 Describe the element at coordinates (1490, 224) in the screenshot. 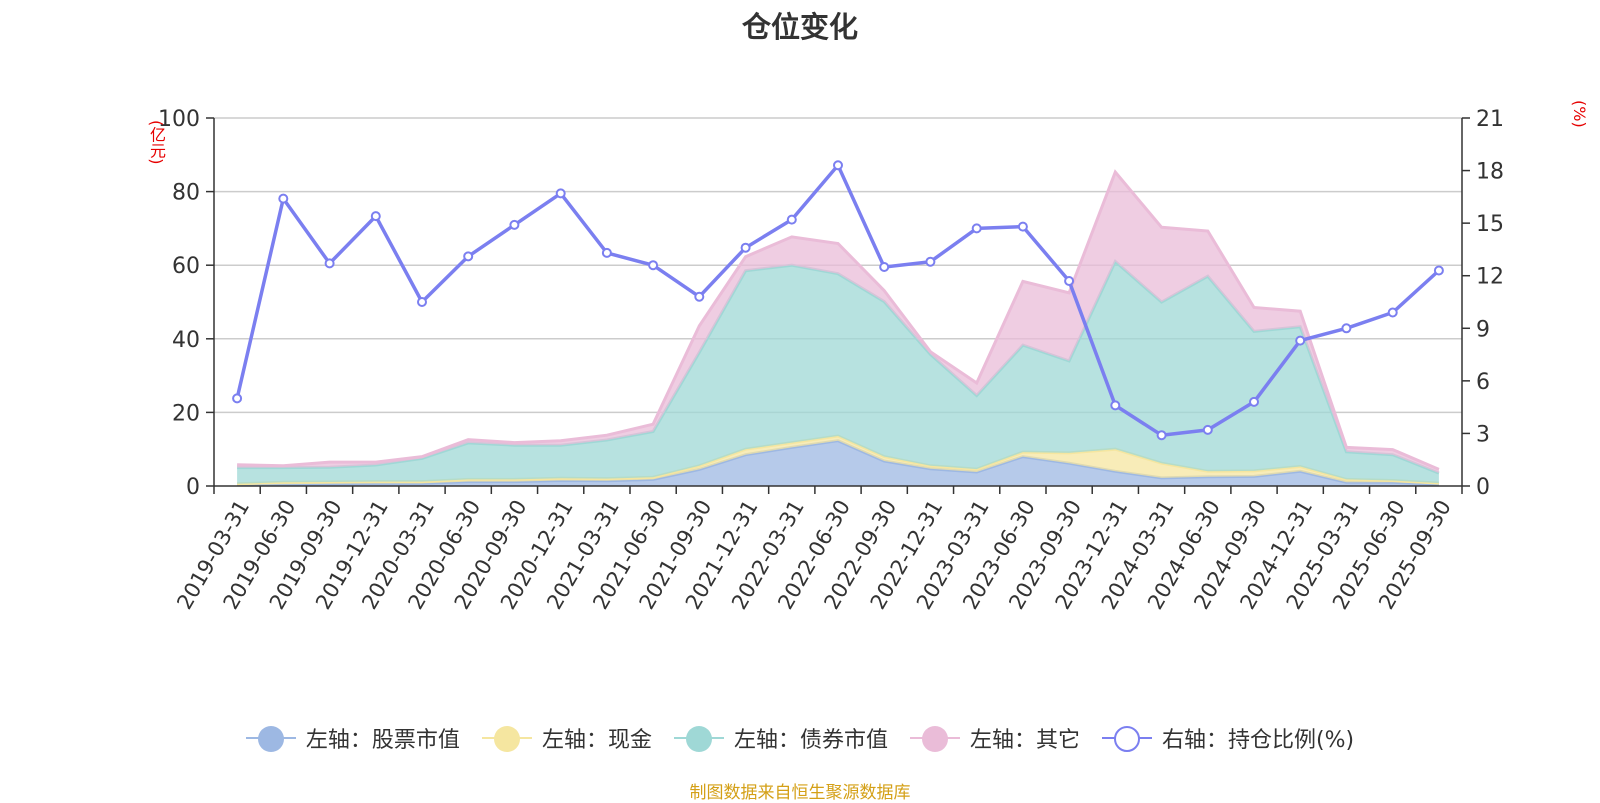

I see `right-axis-tick-label: 15` at that location.